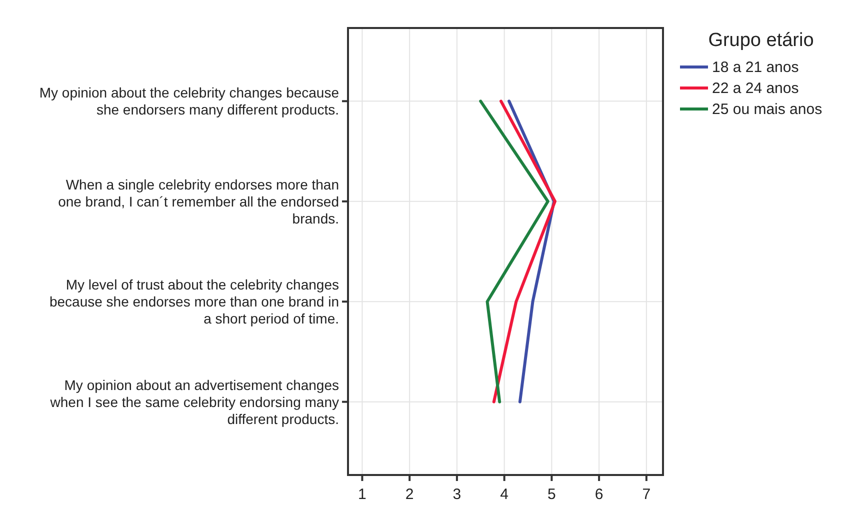 The height and width of the screenshot is (513, 859). Describe the element at coordinates (761, 40) in the screenshot. I see `legend-title: Grupo etário` at that location.